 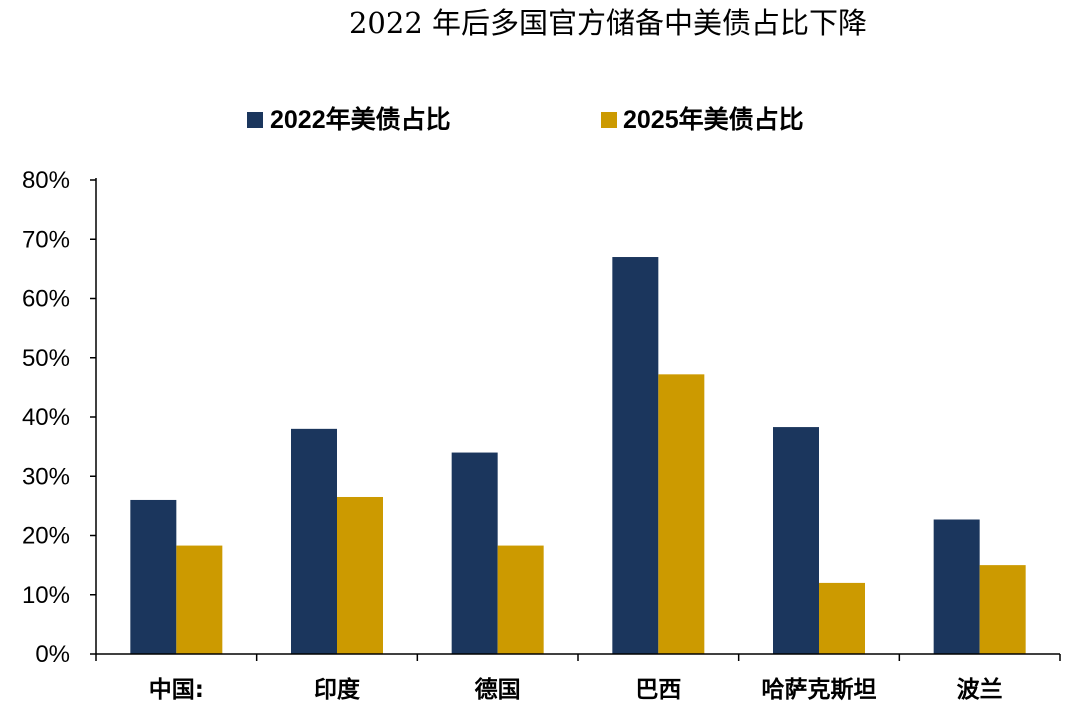 What do you see at coordinates (46, 536) in the screenshot?
I see `y-tick-label: 20%` at bounding box center [46, 536].